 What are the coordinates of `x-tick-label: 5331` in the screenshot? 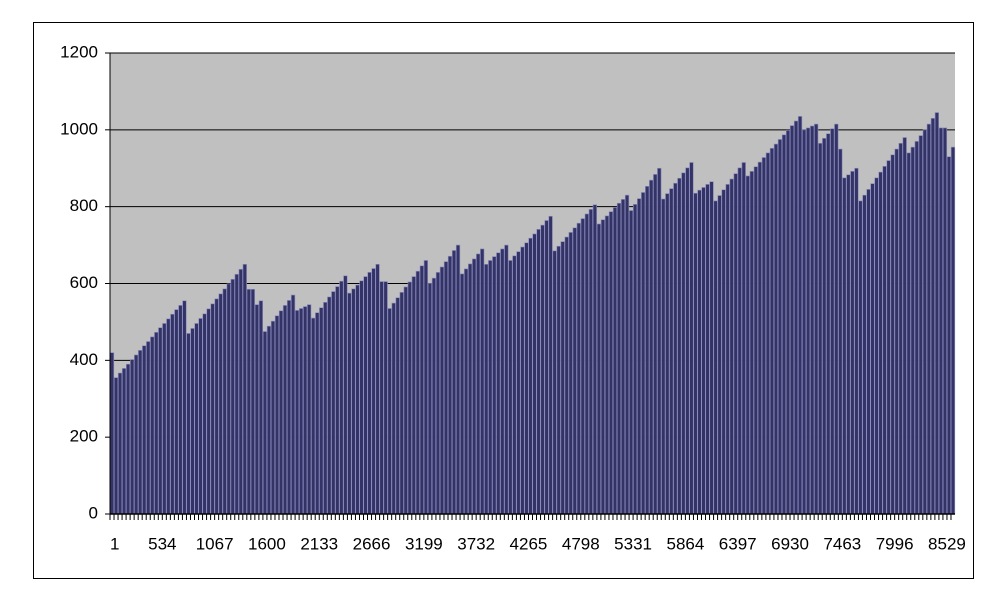 It's located at (633, 543).